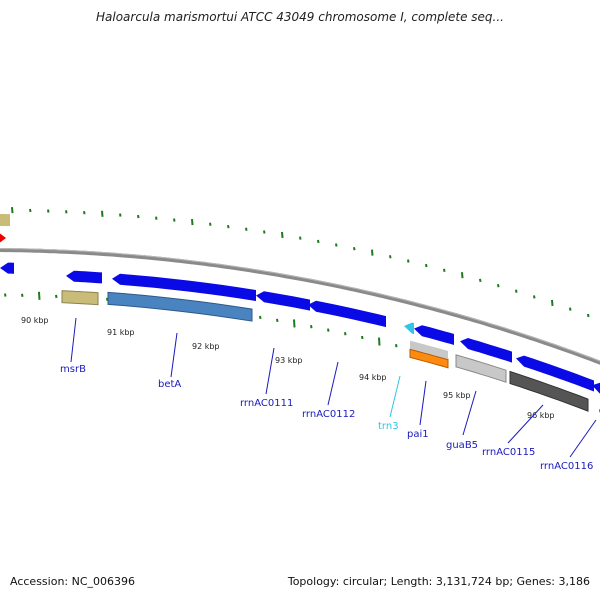 The height and width of the screenshot is (600, 600). Describe the element at coordinates (169, 384) in the screenshot. I see `gene-label-betA: betA` at that location.